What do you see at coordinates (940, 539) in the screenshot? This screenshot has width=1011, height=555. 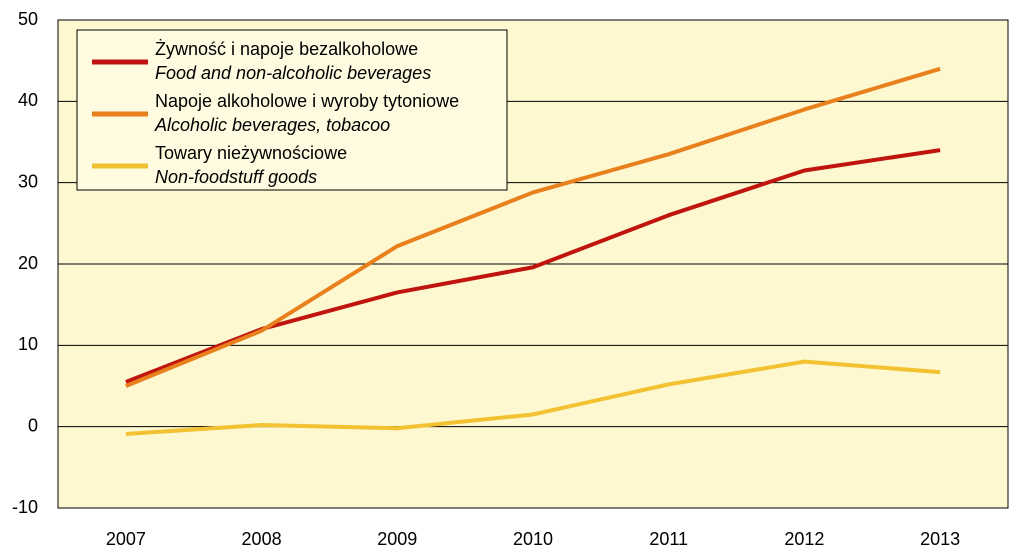 I see `x-tick-label: 2013` at bounding box center [940, 539].